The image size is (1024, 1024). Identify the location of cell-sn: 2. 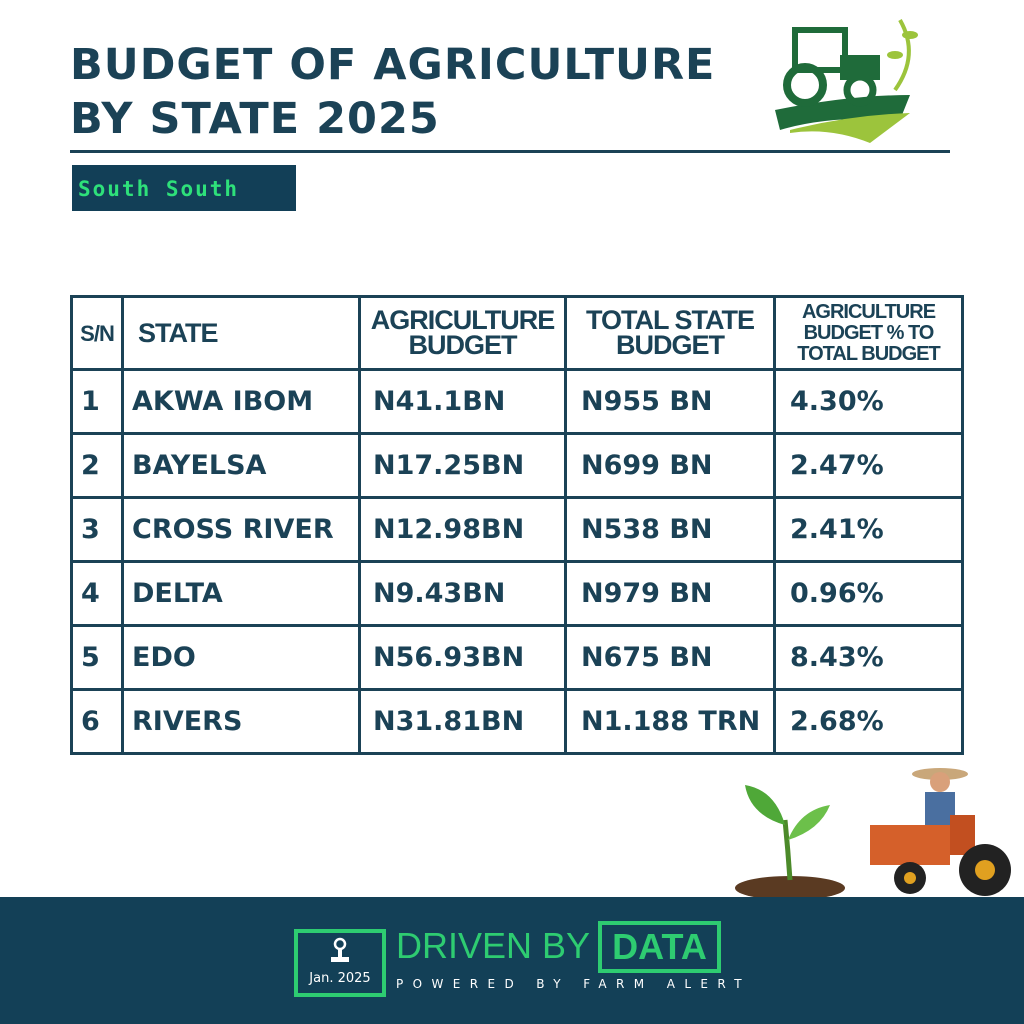
(97, 465).